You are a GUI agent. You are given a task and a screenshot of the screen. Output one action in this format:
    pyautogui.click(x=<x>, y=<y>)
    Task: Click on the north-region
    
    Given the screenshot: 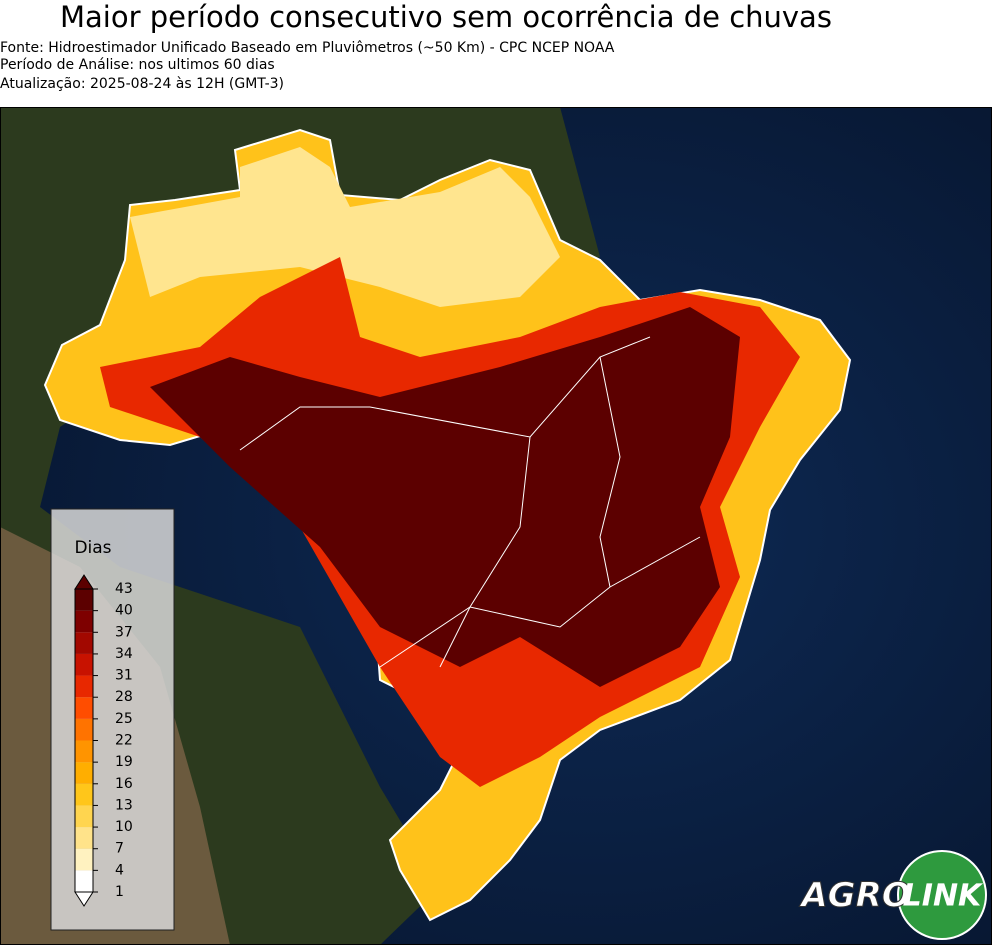 What is the action you would take?
    pyautogui.click(x=345, y=227)
    